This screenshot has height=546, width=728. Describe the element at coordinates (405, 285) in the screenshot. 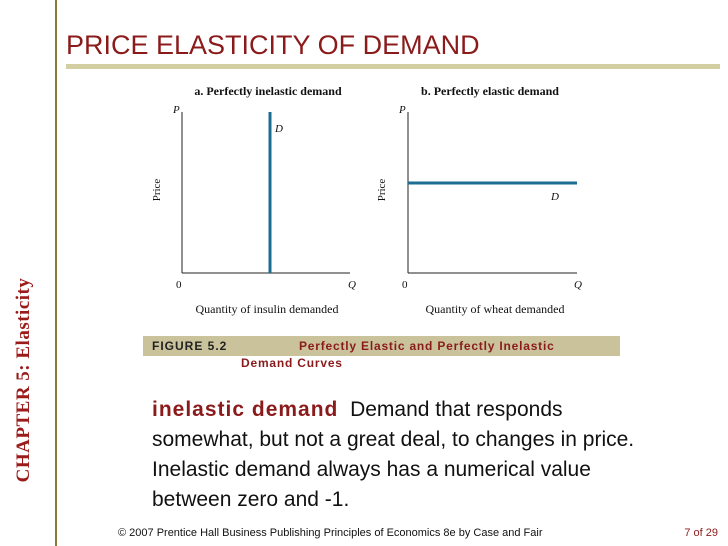

I see `panel-b-origin: 0` at that location.